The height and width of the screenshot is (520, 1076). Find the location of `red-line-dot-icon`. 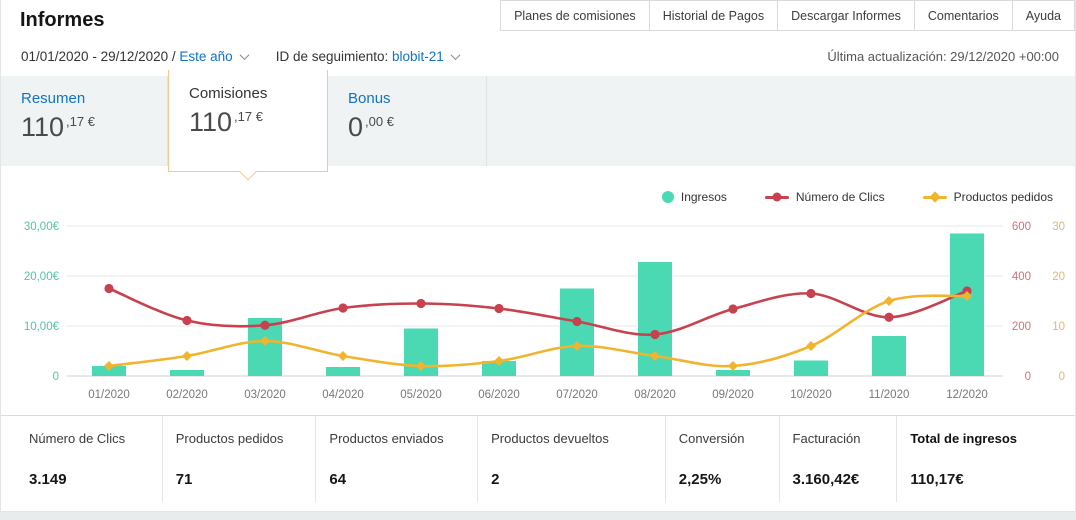

red-line-dot-icon is located at coordinates (776, 197).